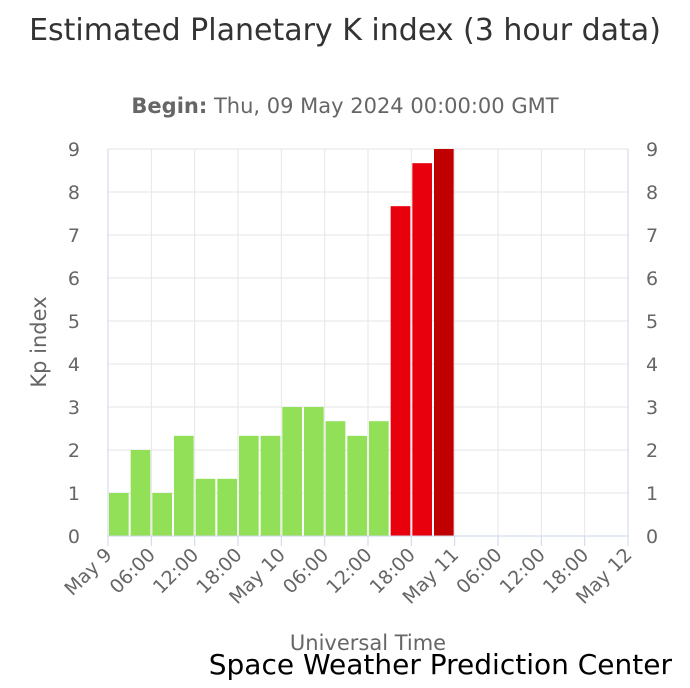 The height and width of the screenshot is (688, 690). What do you see at coordinates (88, 572) in the screenshot?
I see `x-tick-label: May 9` at bounding box center [88, 572].